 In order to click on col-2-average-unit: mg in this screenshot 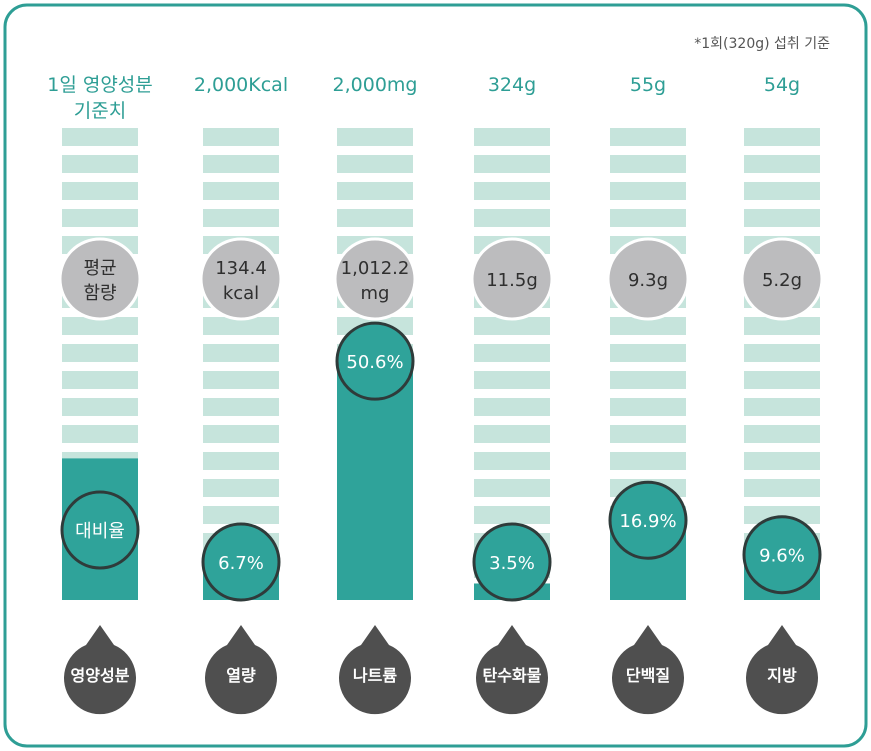, I will do `click(375, 293)`.